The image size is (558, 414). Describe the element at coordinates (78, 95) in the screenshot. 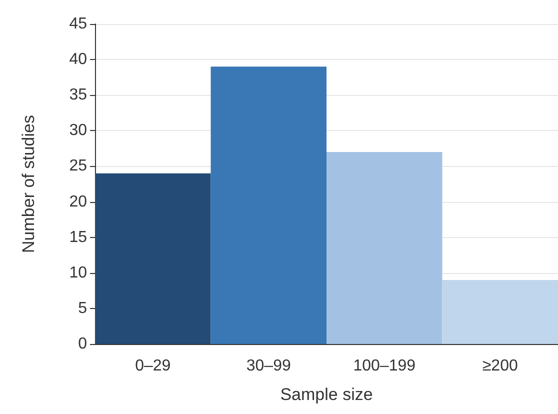

I see `y-tick-label: 35` at that location.